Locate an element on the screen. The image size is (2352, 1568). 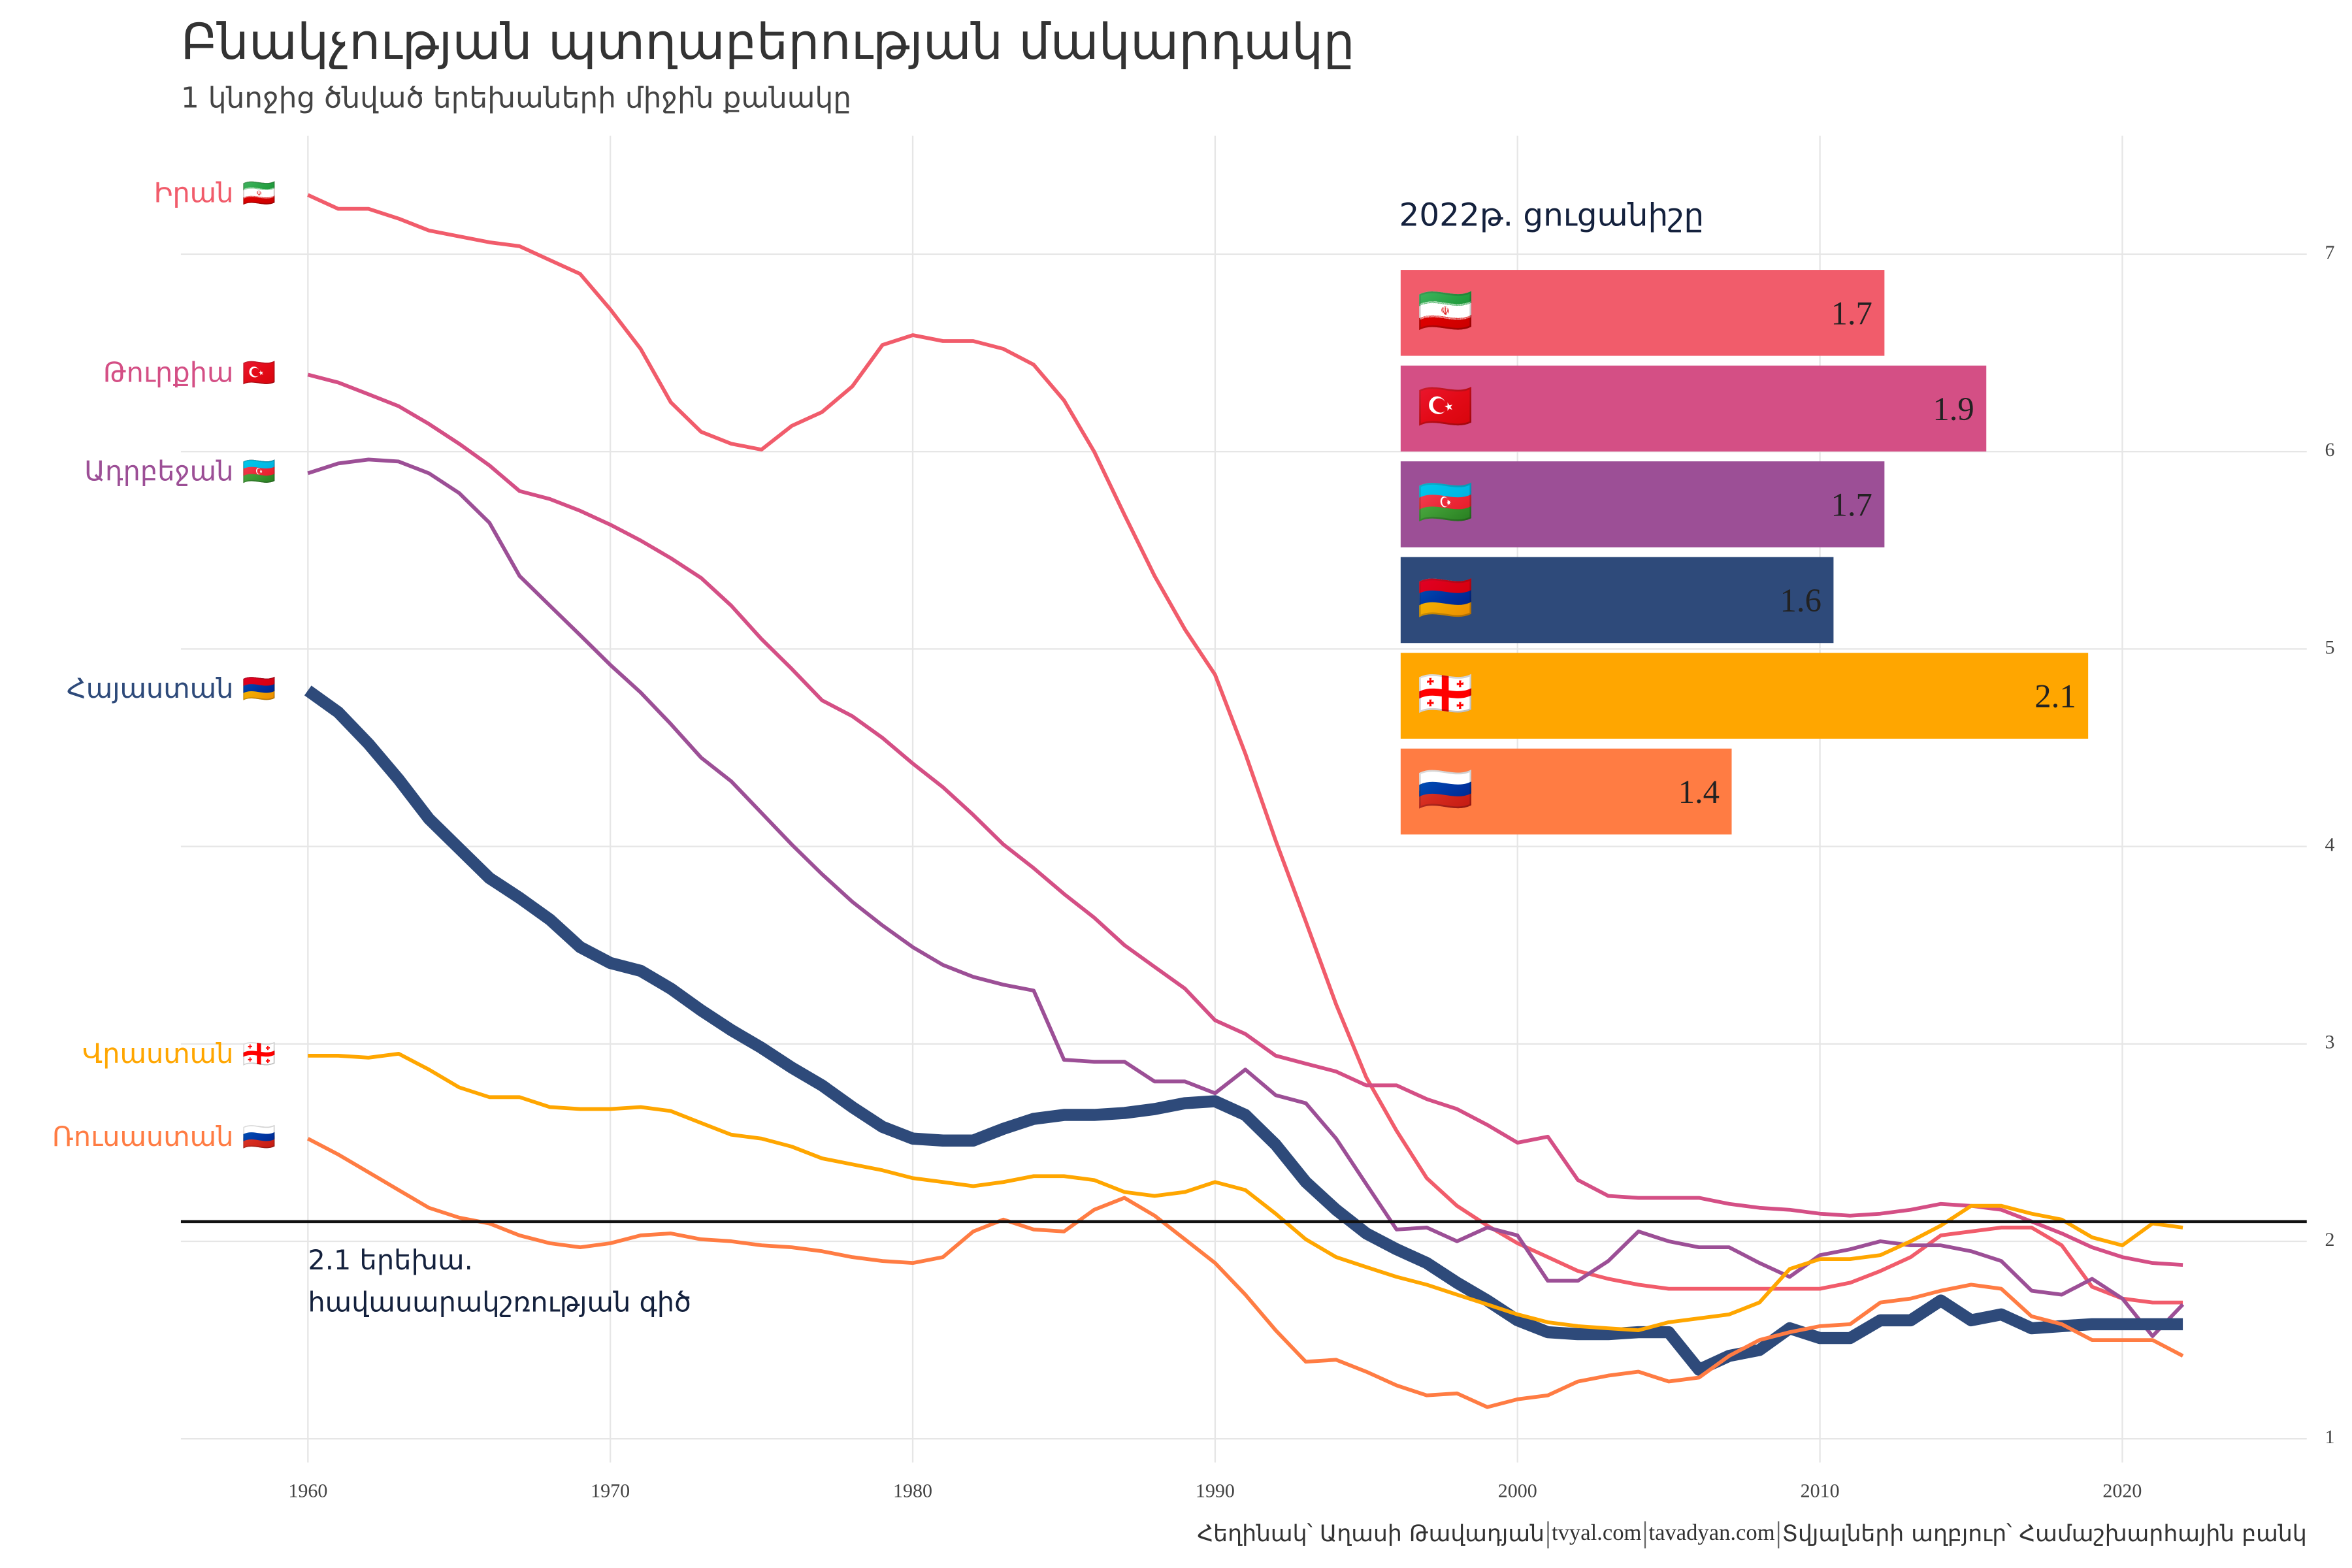
inset-value-label: 1.6 is located at coordinates (1800, 600).